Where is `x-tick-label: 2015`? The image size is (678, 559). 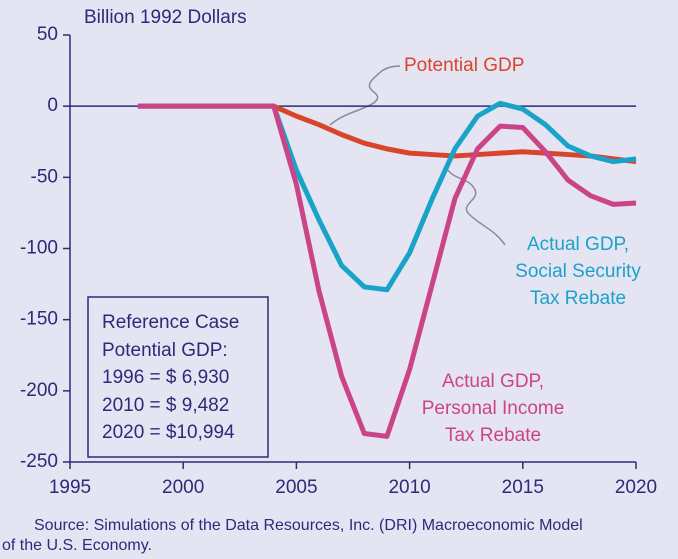 x-tick-label: 2015 is located at coordinates (523, 487).